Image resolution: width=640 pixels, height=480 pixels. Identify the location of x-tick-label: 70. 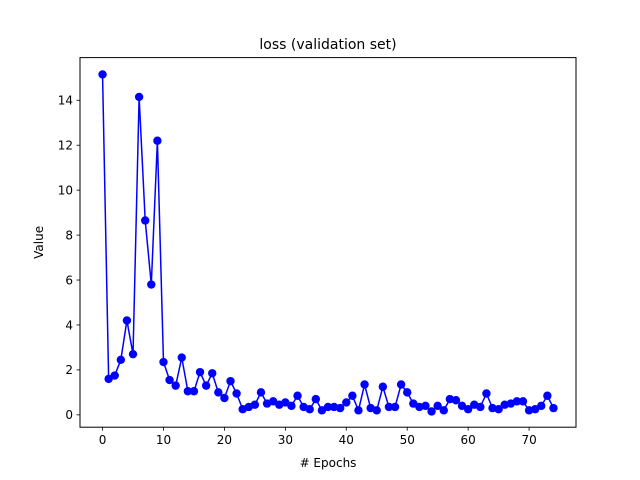
(528, 440).